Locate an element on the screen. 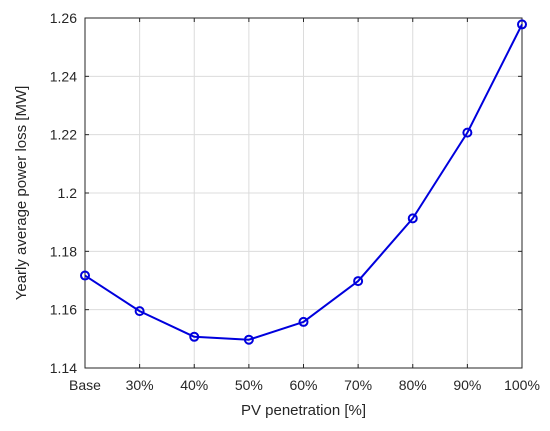 Image resolution: width=550 pixels, height=431 pixels. x-tick-label: 30% is located at coordinates (140, 385).